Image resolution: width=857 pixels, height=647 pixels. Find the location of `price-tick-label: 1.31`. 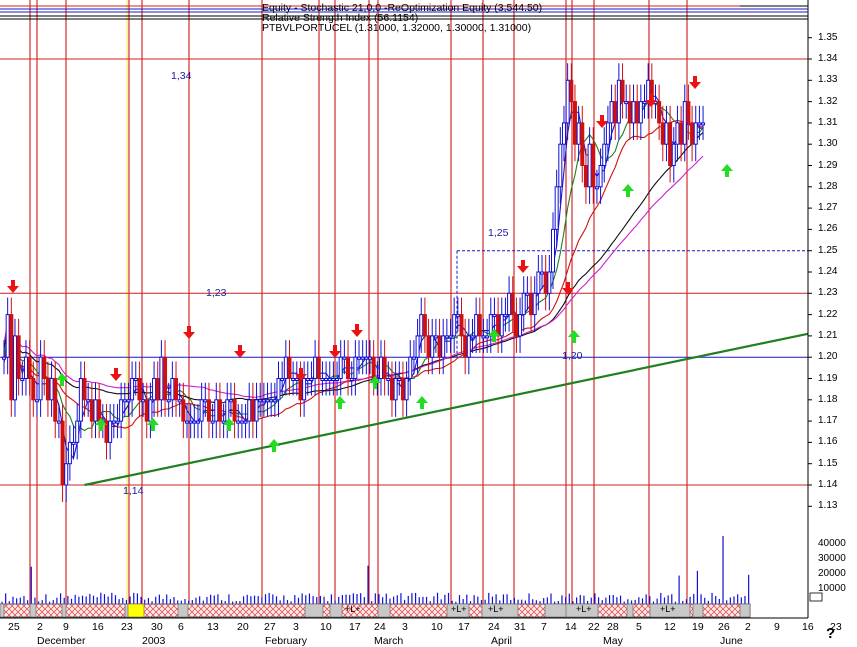

price-tick-label: 1.31 is located at coordinates (828, 122).